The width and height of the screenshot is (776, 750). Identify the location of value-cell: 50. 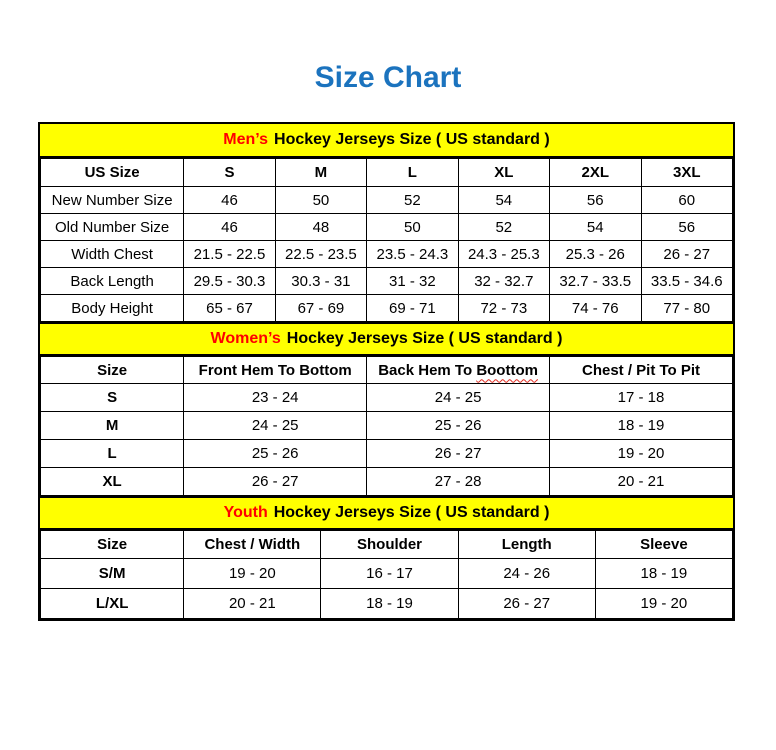
(412, 227).